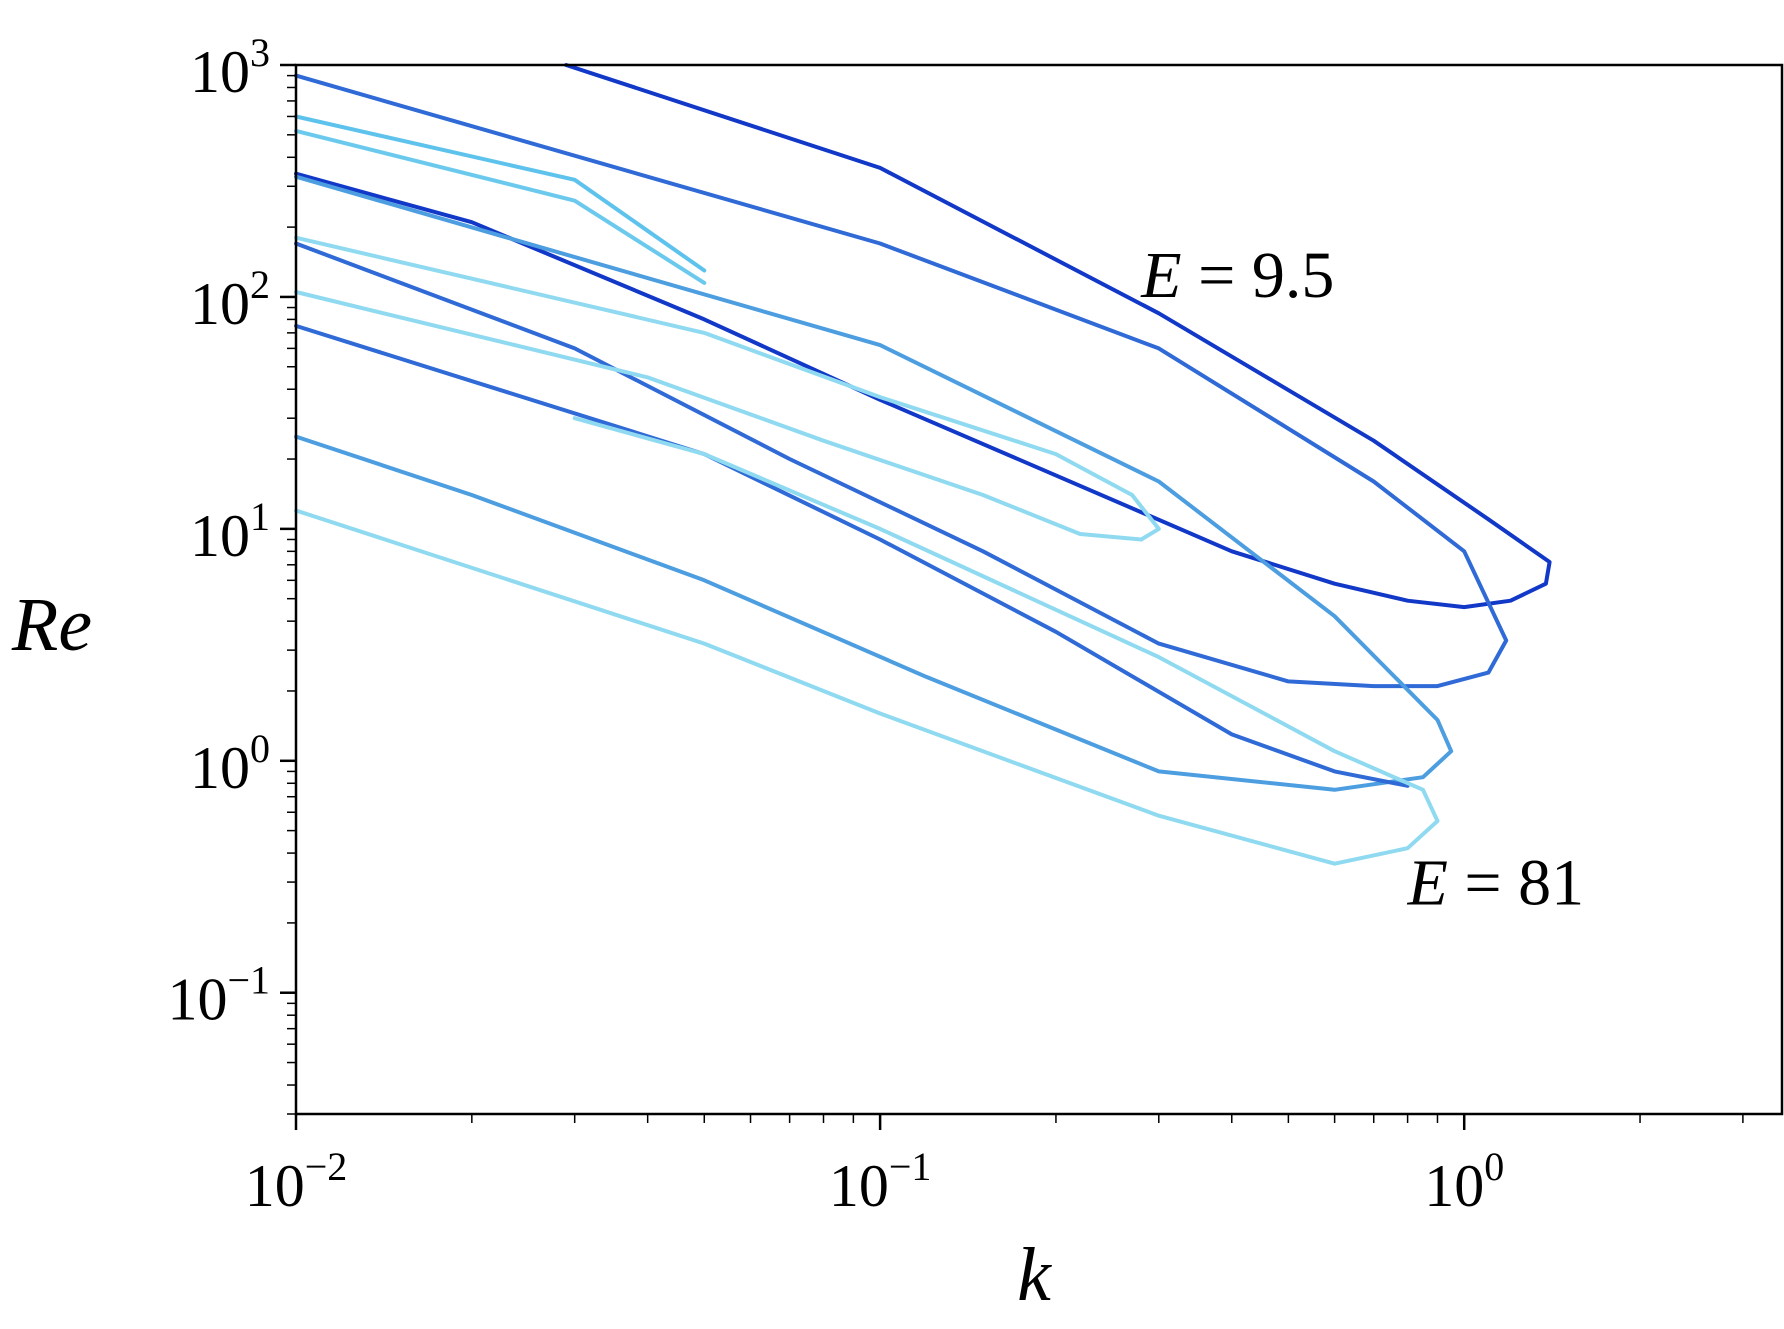 The image size is (1784, 1329). What do you see at coordinates (230, 763) in the screenshot?
I see `y-tick-label: 10⁰` at bounding box center [230, 763].